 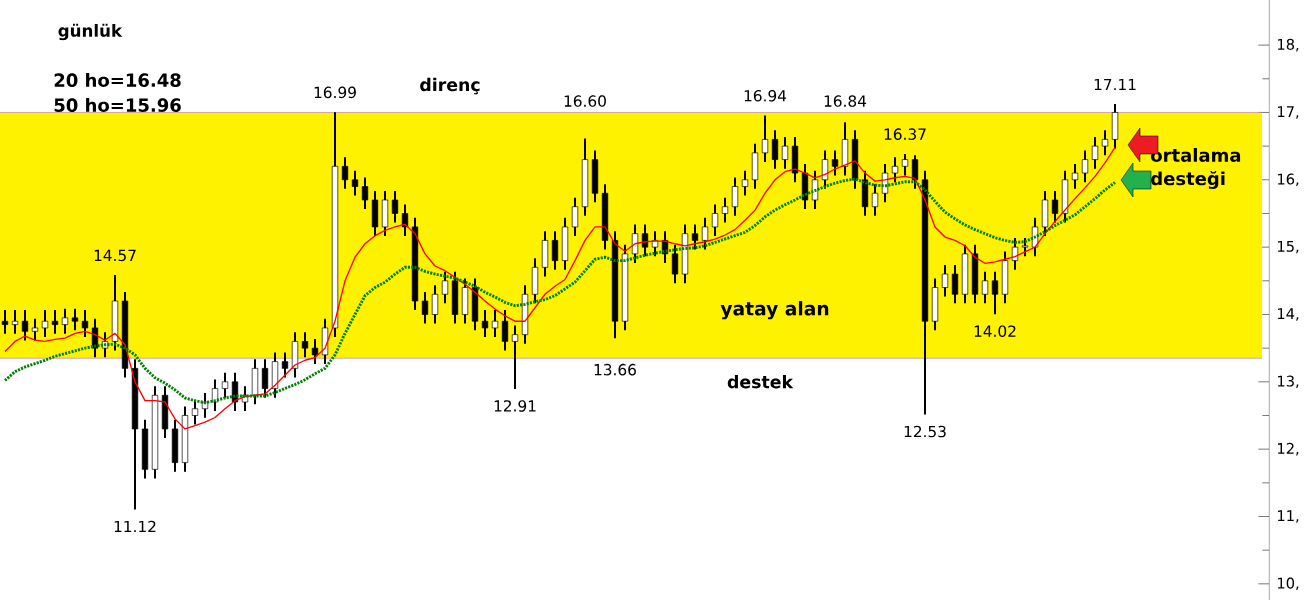 I want to click on text: günlük, so click(x=90, y=32).